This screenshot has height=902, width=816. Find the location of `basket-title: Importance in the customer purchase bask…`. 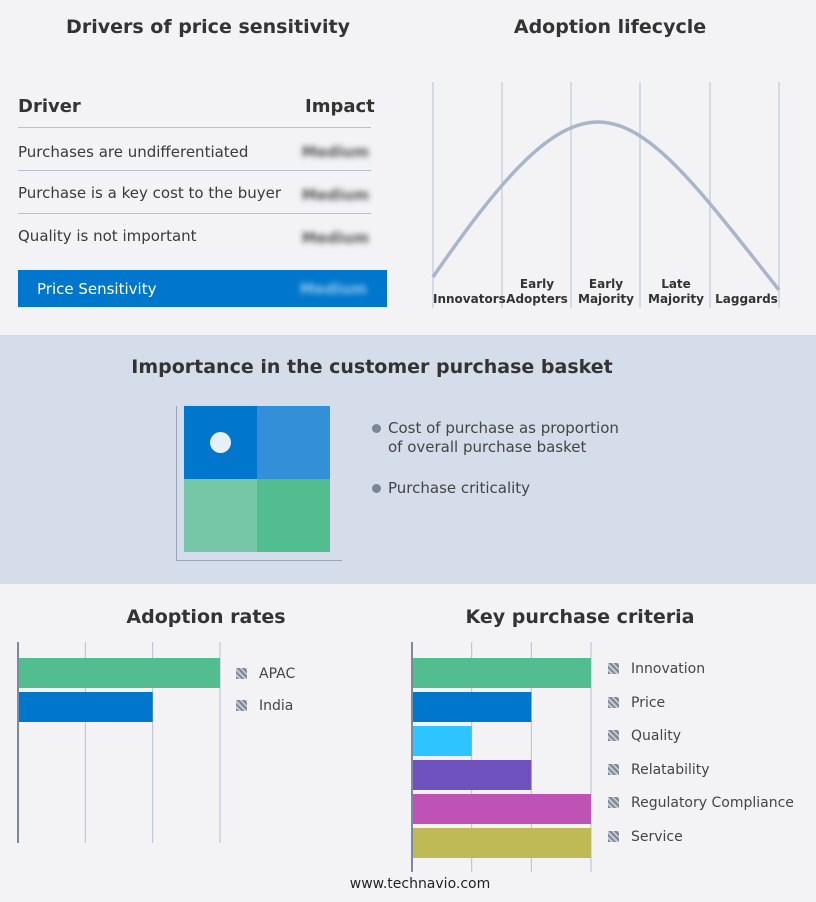

basket-title: Importance in the customer purchase bask… is located at coordinates (372, 367).